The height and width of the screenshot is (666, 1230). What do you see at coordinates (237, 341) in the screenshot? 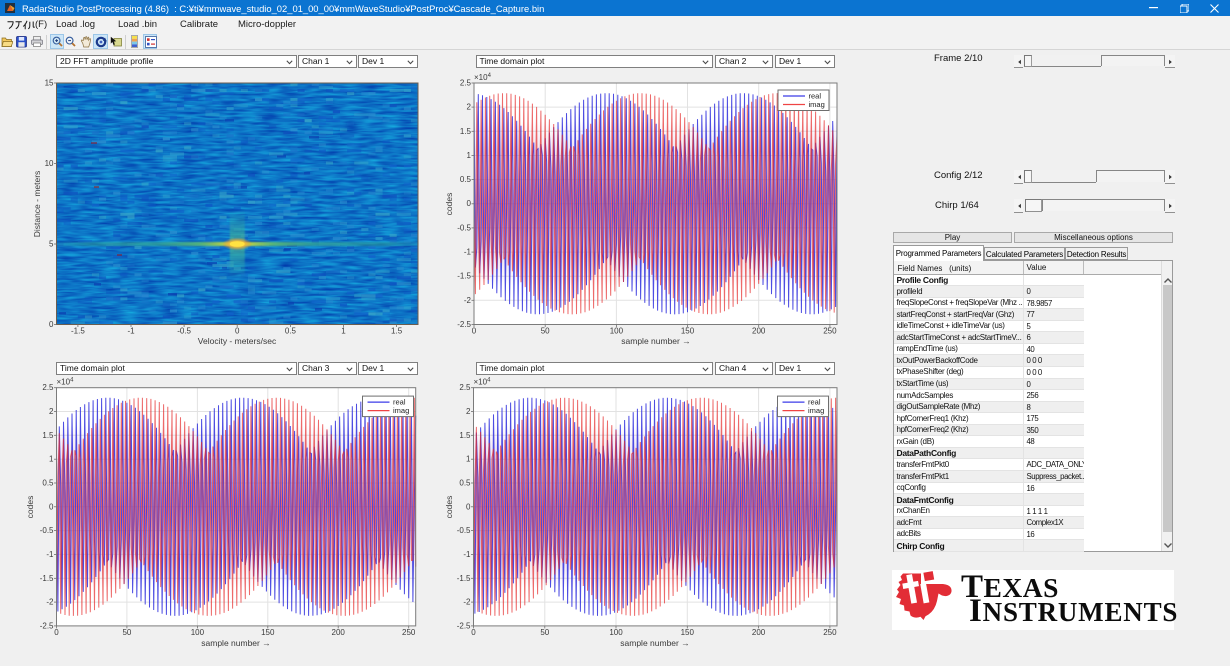
I see `svg-text: Velocity - meters/sec` at bounding box center [237, 341].